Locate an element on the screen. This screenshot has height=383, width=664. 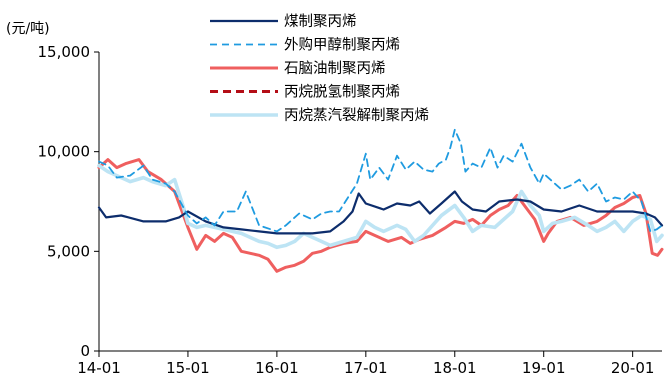
legend-label-3: 石脑油制聚丙烯 is located at coordinates (335, 68).